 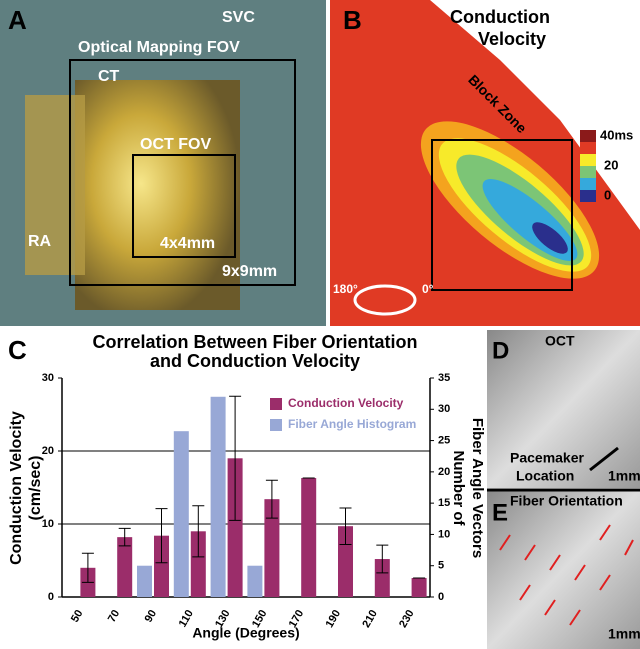 I want to click on label: CT, so click(x=109, y=76).